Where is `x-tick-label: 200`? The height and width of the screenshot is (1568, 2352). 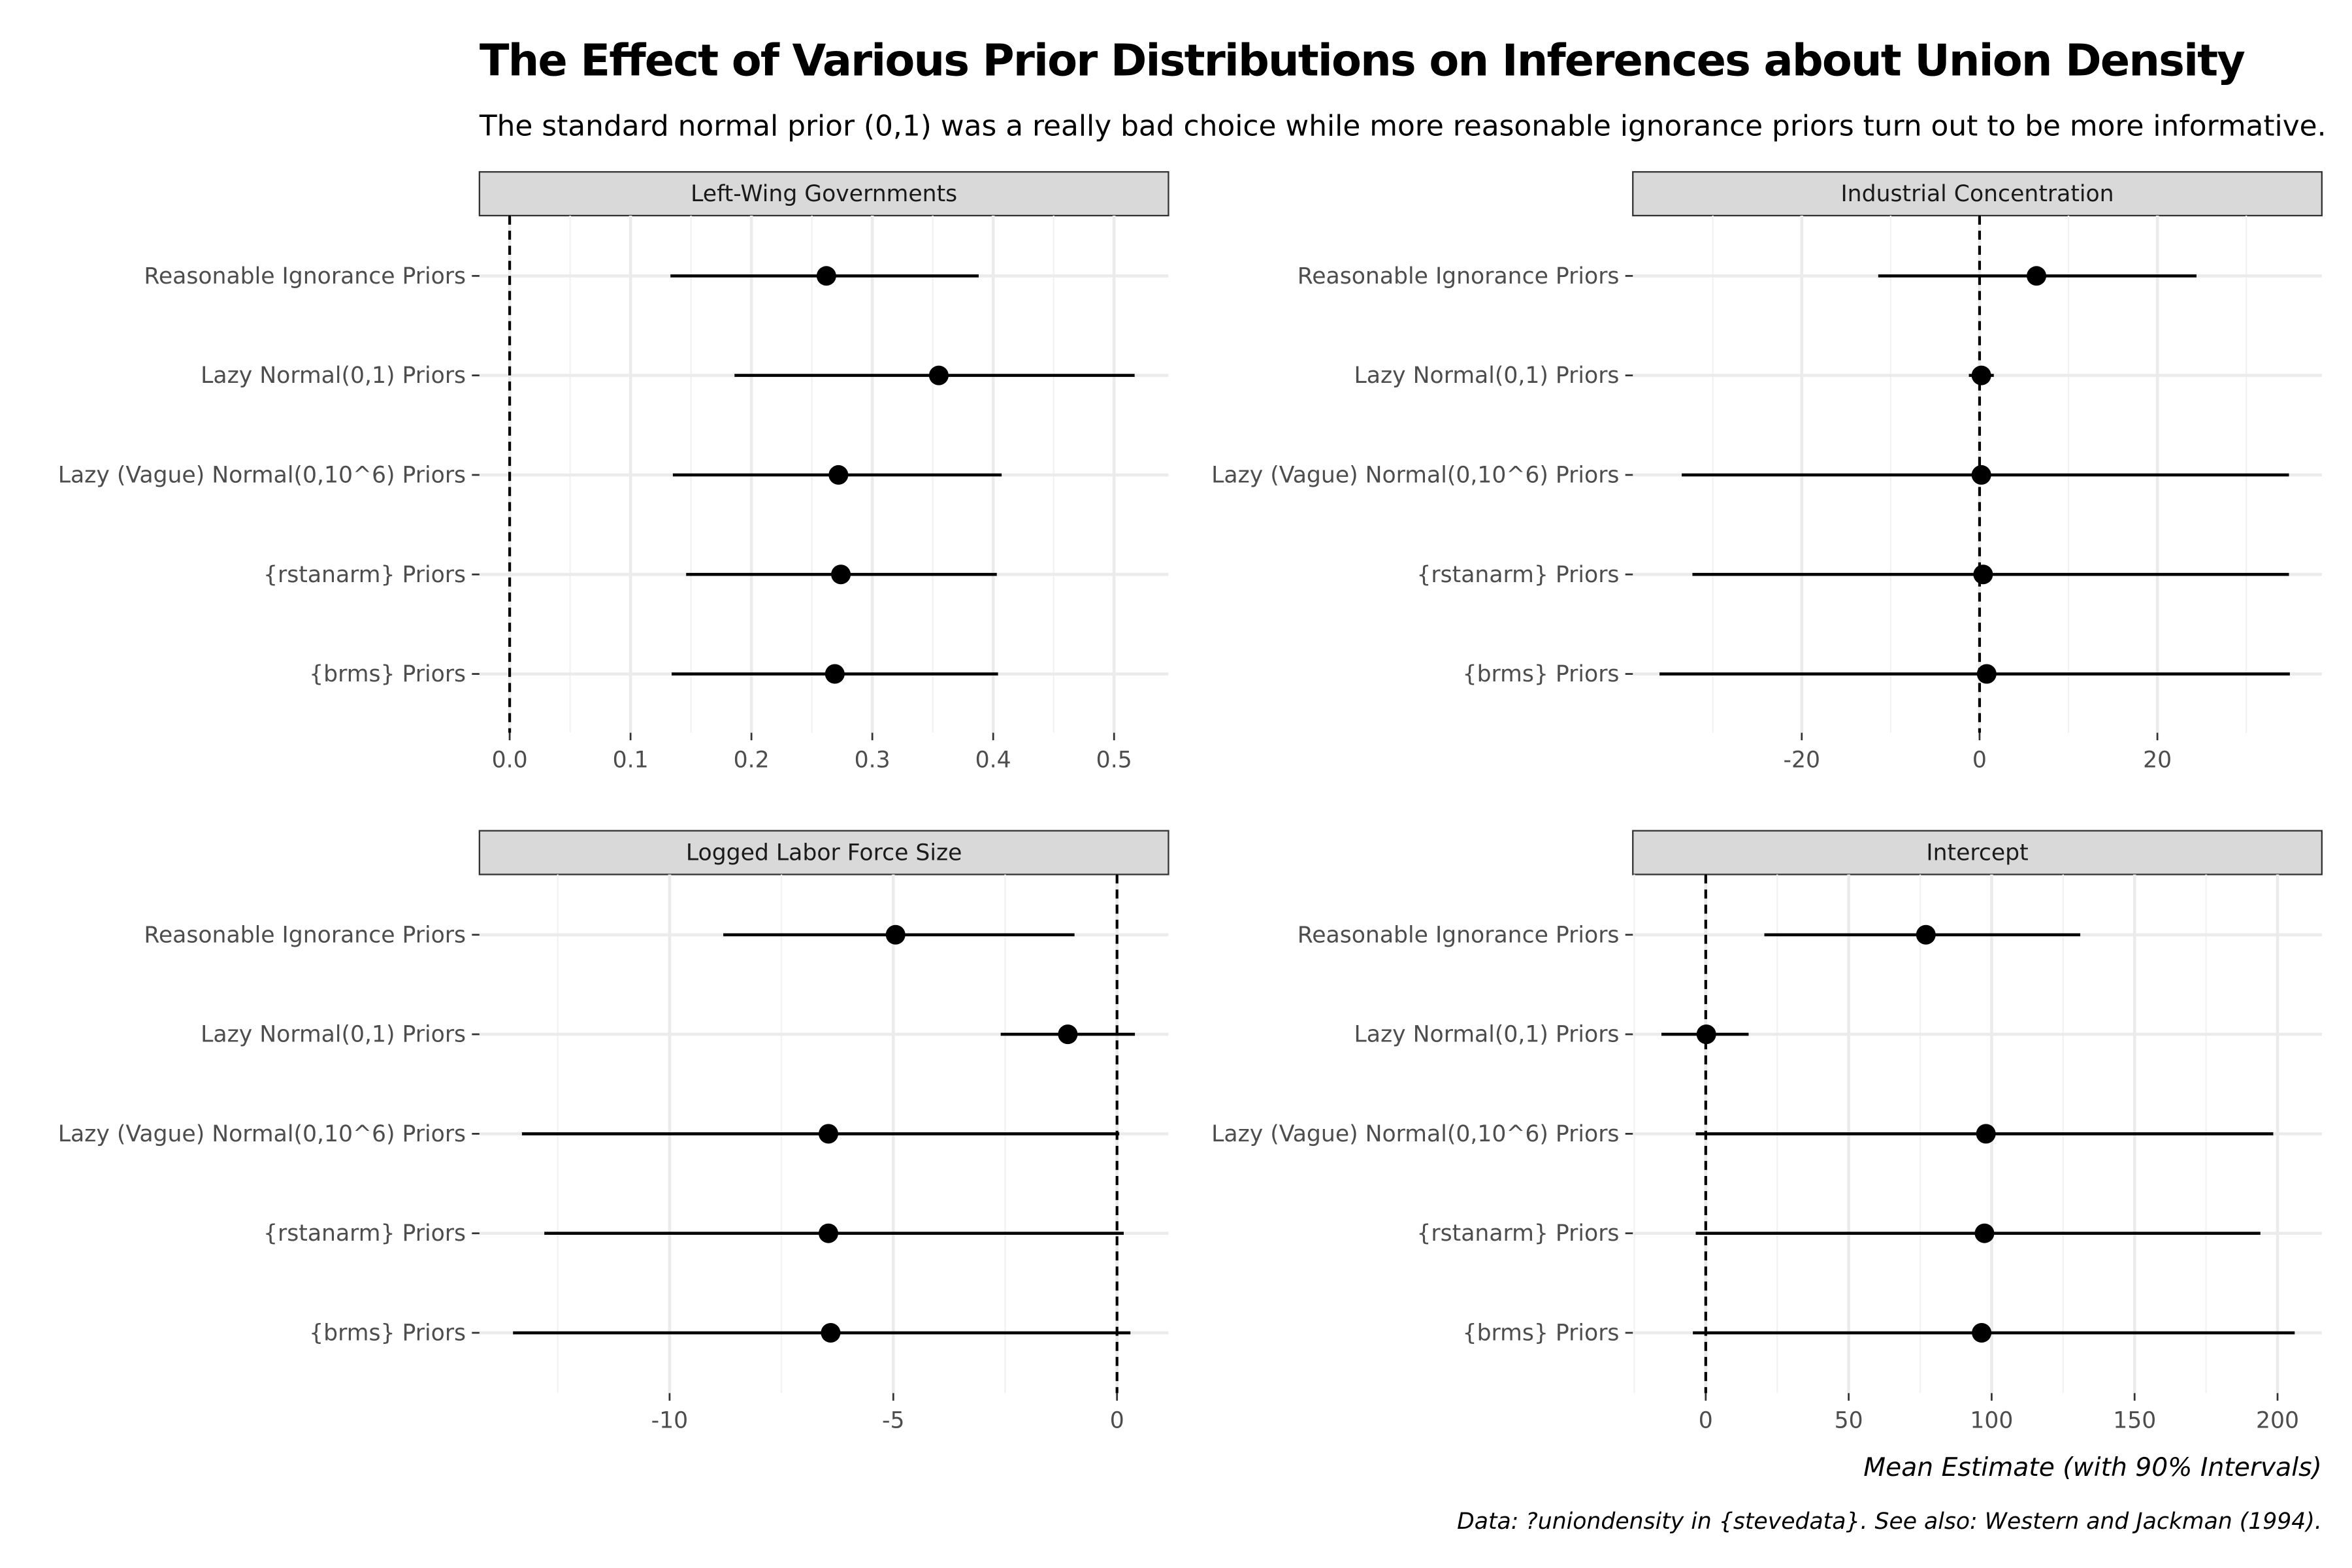 x-tick-label: 200 is located at coordinates (2277, 1420).